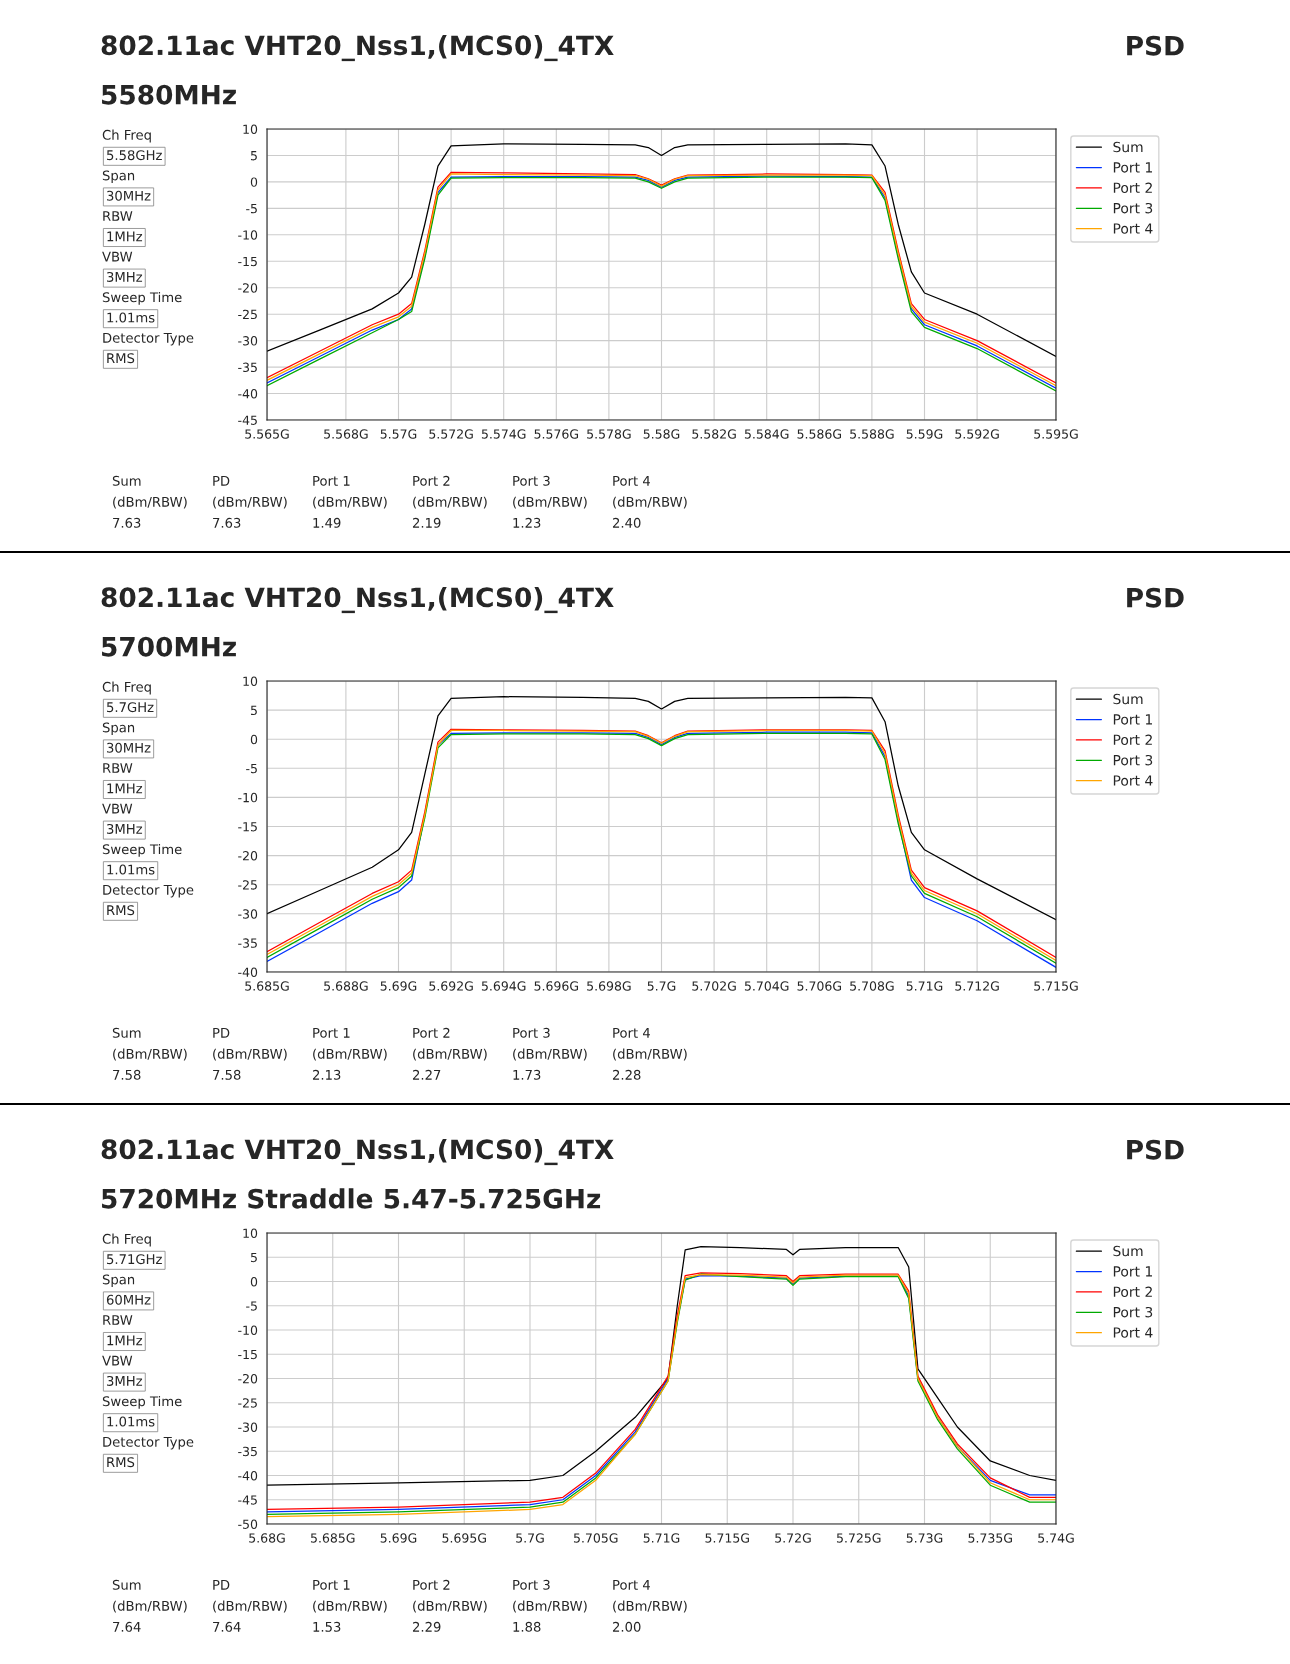 The image size is (1290, 1664). What do you see at coordinates (251, 1306) in the screenshot?
I see `y-tick-label: -5` at bounding box center [251, 1306].